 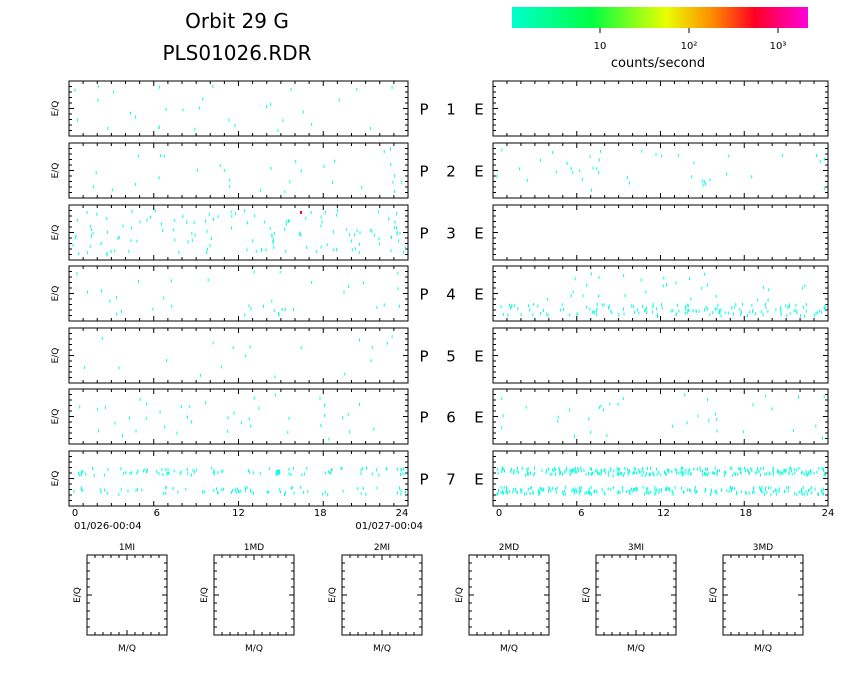 I want to click on left-x-tick-label: 0, so click(x=75, y=513).